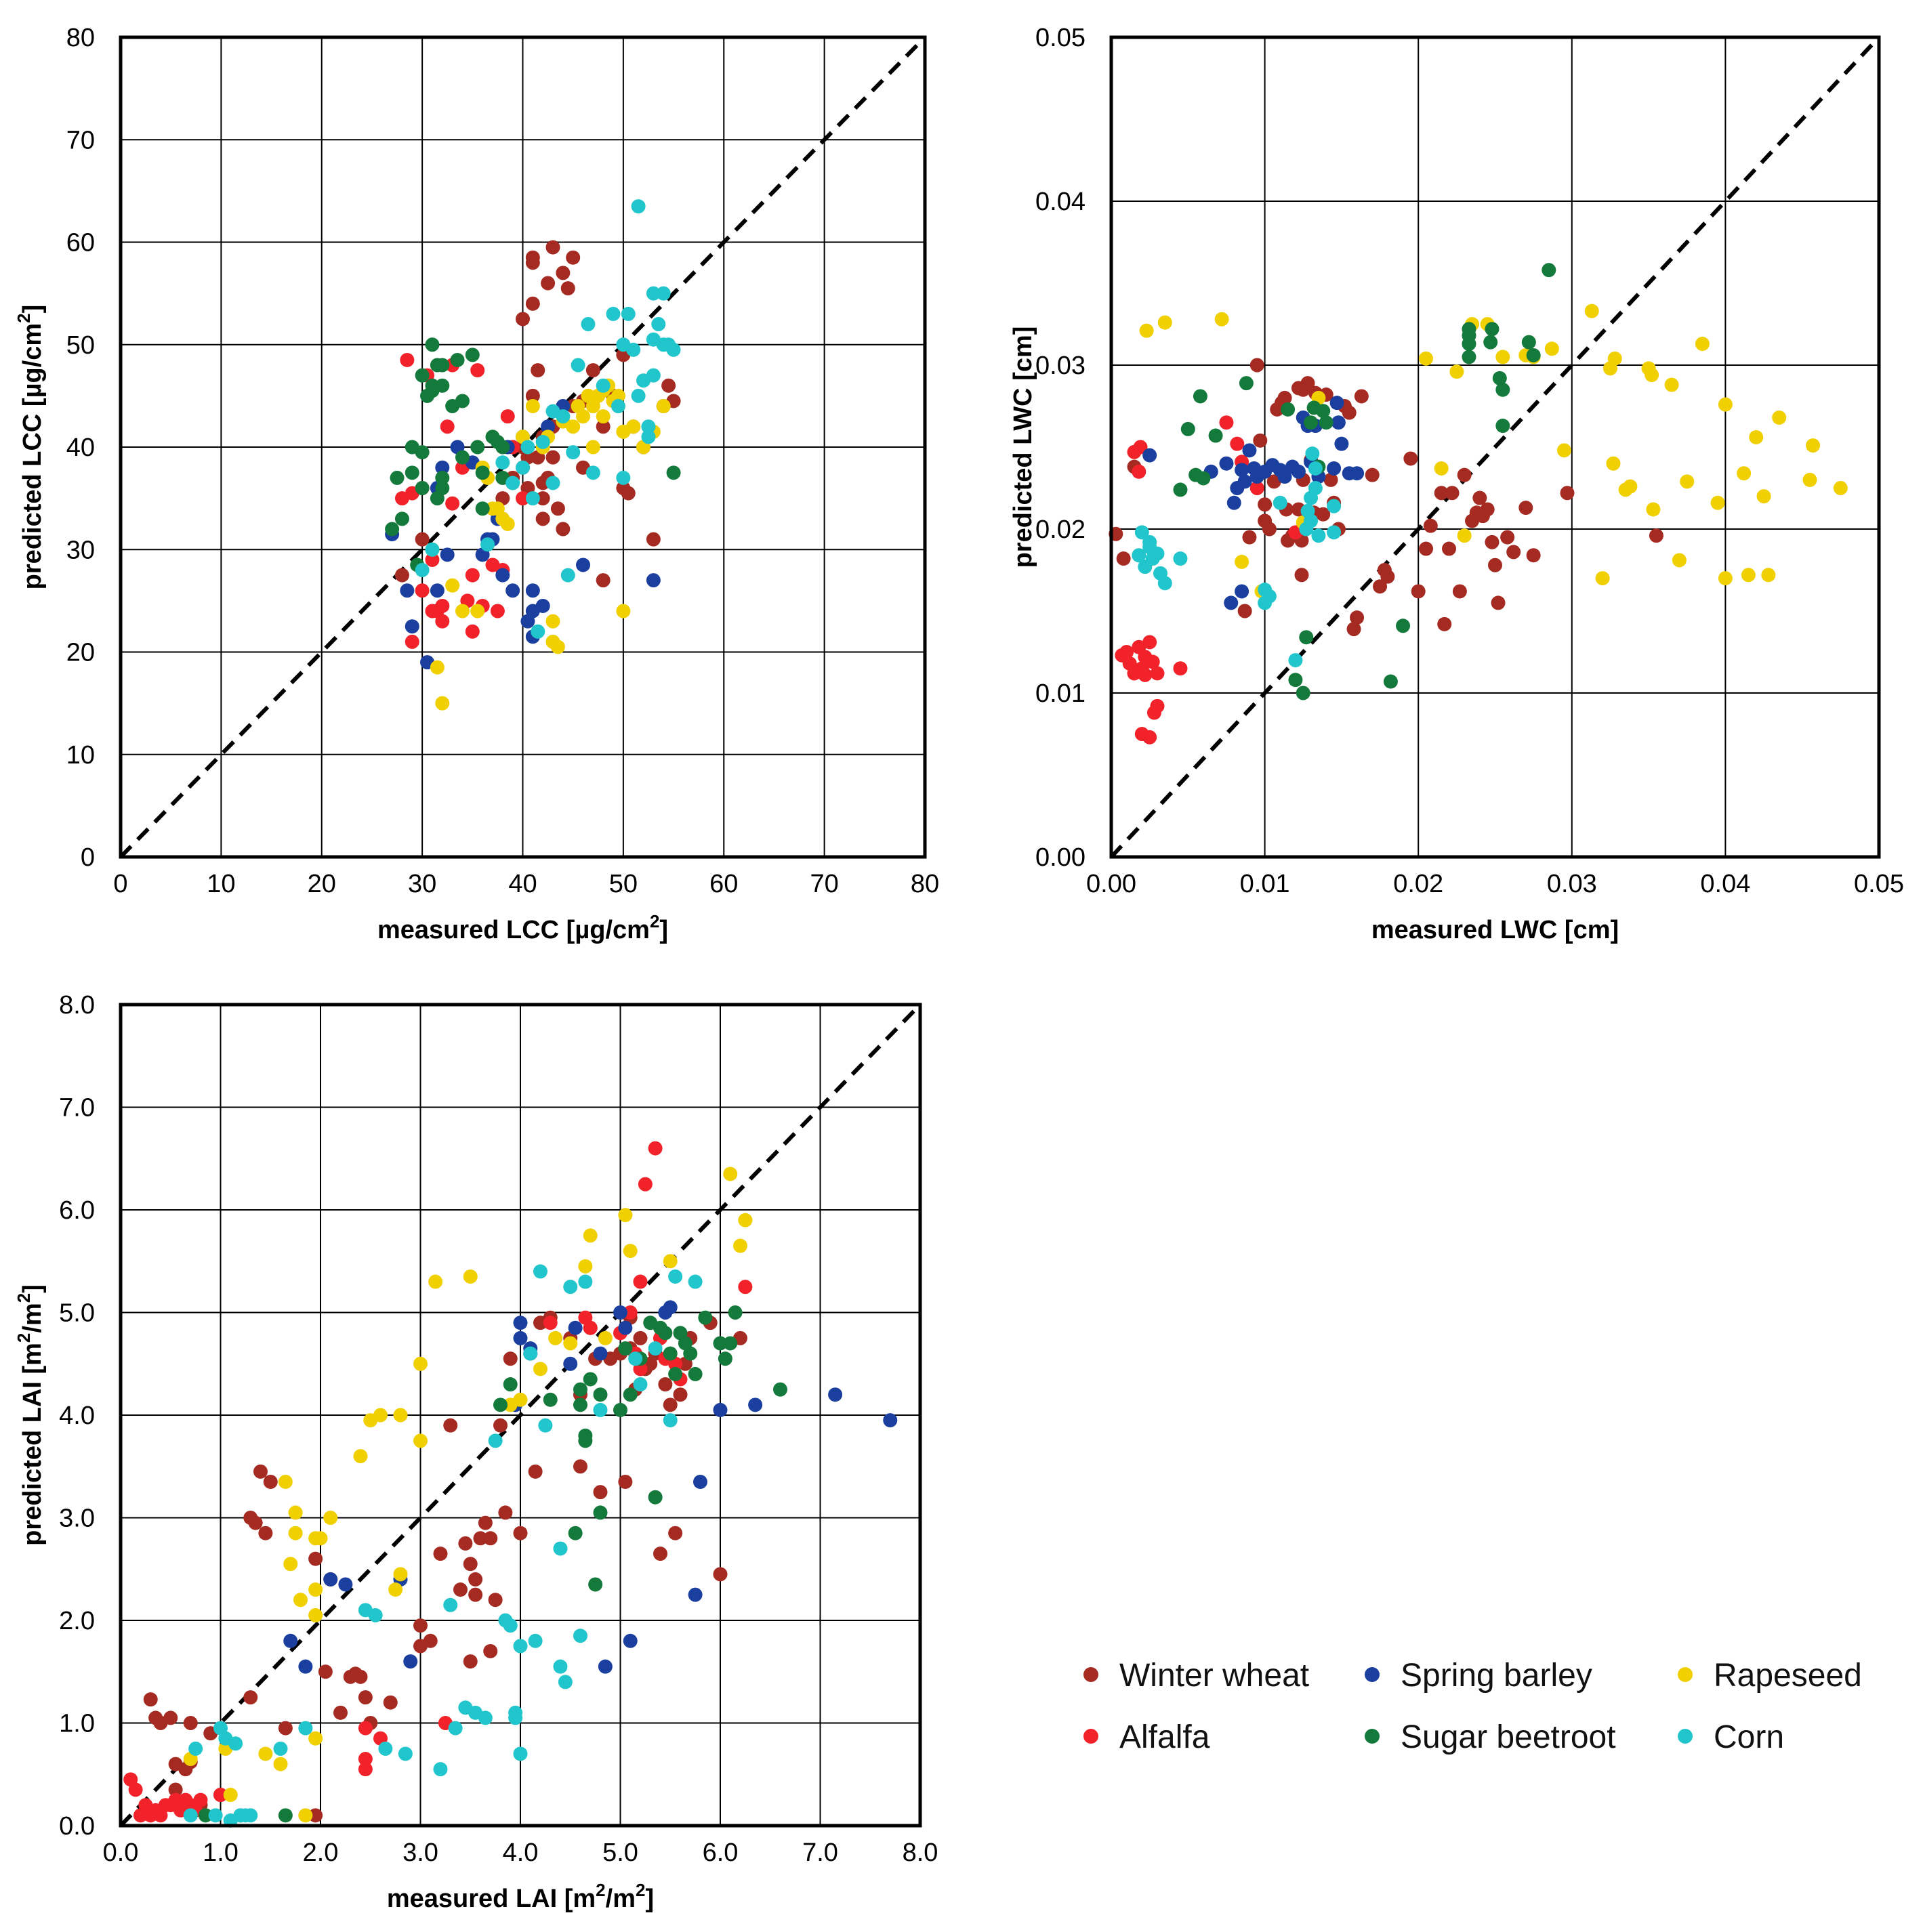 The height and width of the screenshot is (1932, 1923). I want to click on lai-x-tick-label: 1.0, so click(221, 1853).